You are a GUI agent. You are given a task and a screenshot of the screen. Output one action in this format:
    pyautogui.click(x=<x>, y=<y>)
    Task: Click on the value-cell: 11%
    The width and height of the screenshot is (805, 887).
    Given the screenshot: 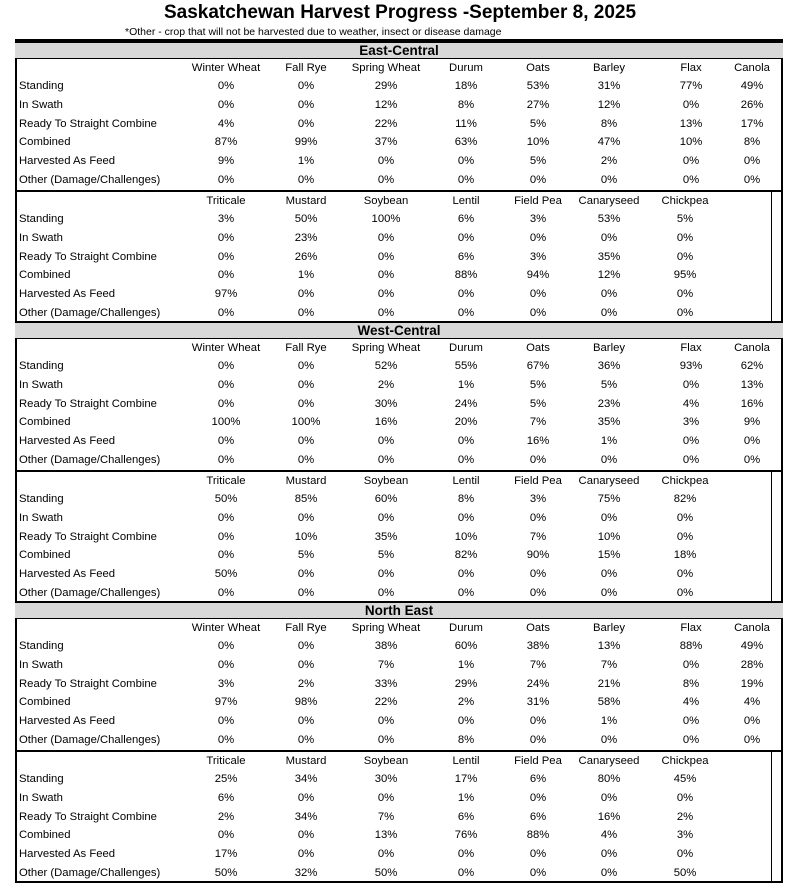 What is the action you would take?
    pyautogui.click(x=466, y=123)
    